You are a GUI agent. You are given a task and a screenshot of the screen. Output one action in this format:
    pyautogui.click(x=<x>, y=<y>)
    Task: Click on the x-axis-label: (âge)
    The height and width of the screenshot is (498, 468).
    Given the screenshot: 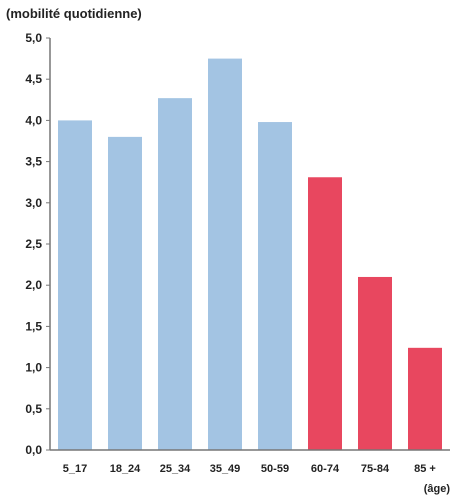 What is the action you would take?
    pyautogui.click(x=437, y=489)
    